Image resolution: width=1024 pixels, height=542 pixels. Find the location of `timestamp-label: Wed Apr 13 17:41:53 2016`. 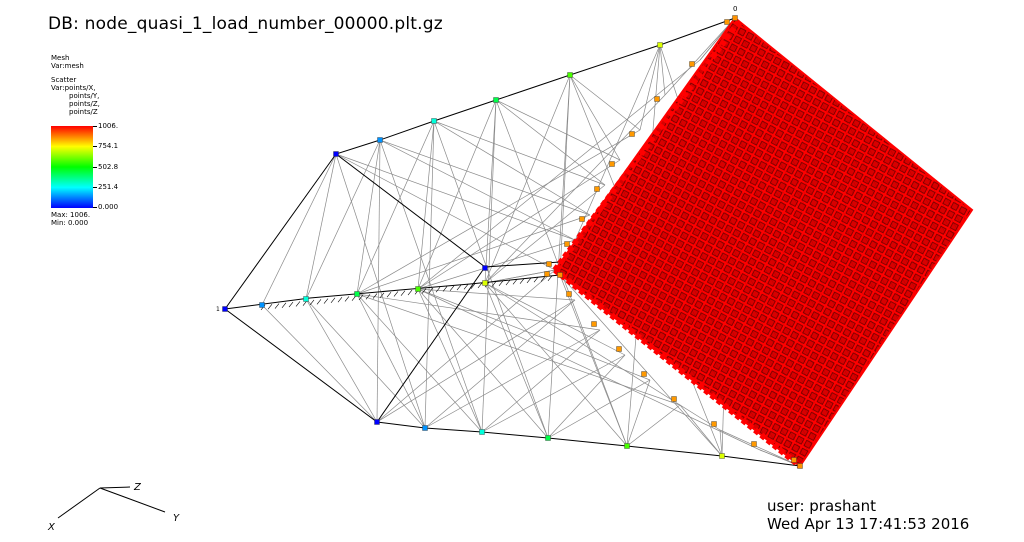

timestamp-label: Wed Apr 13 17:41:53 2016 is located at coordinates (868, 524).